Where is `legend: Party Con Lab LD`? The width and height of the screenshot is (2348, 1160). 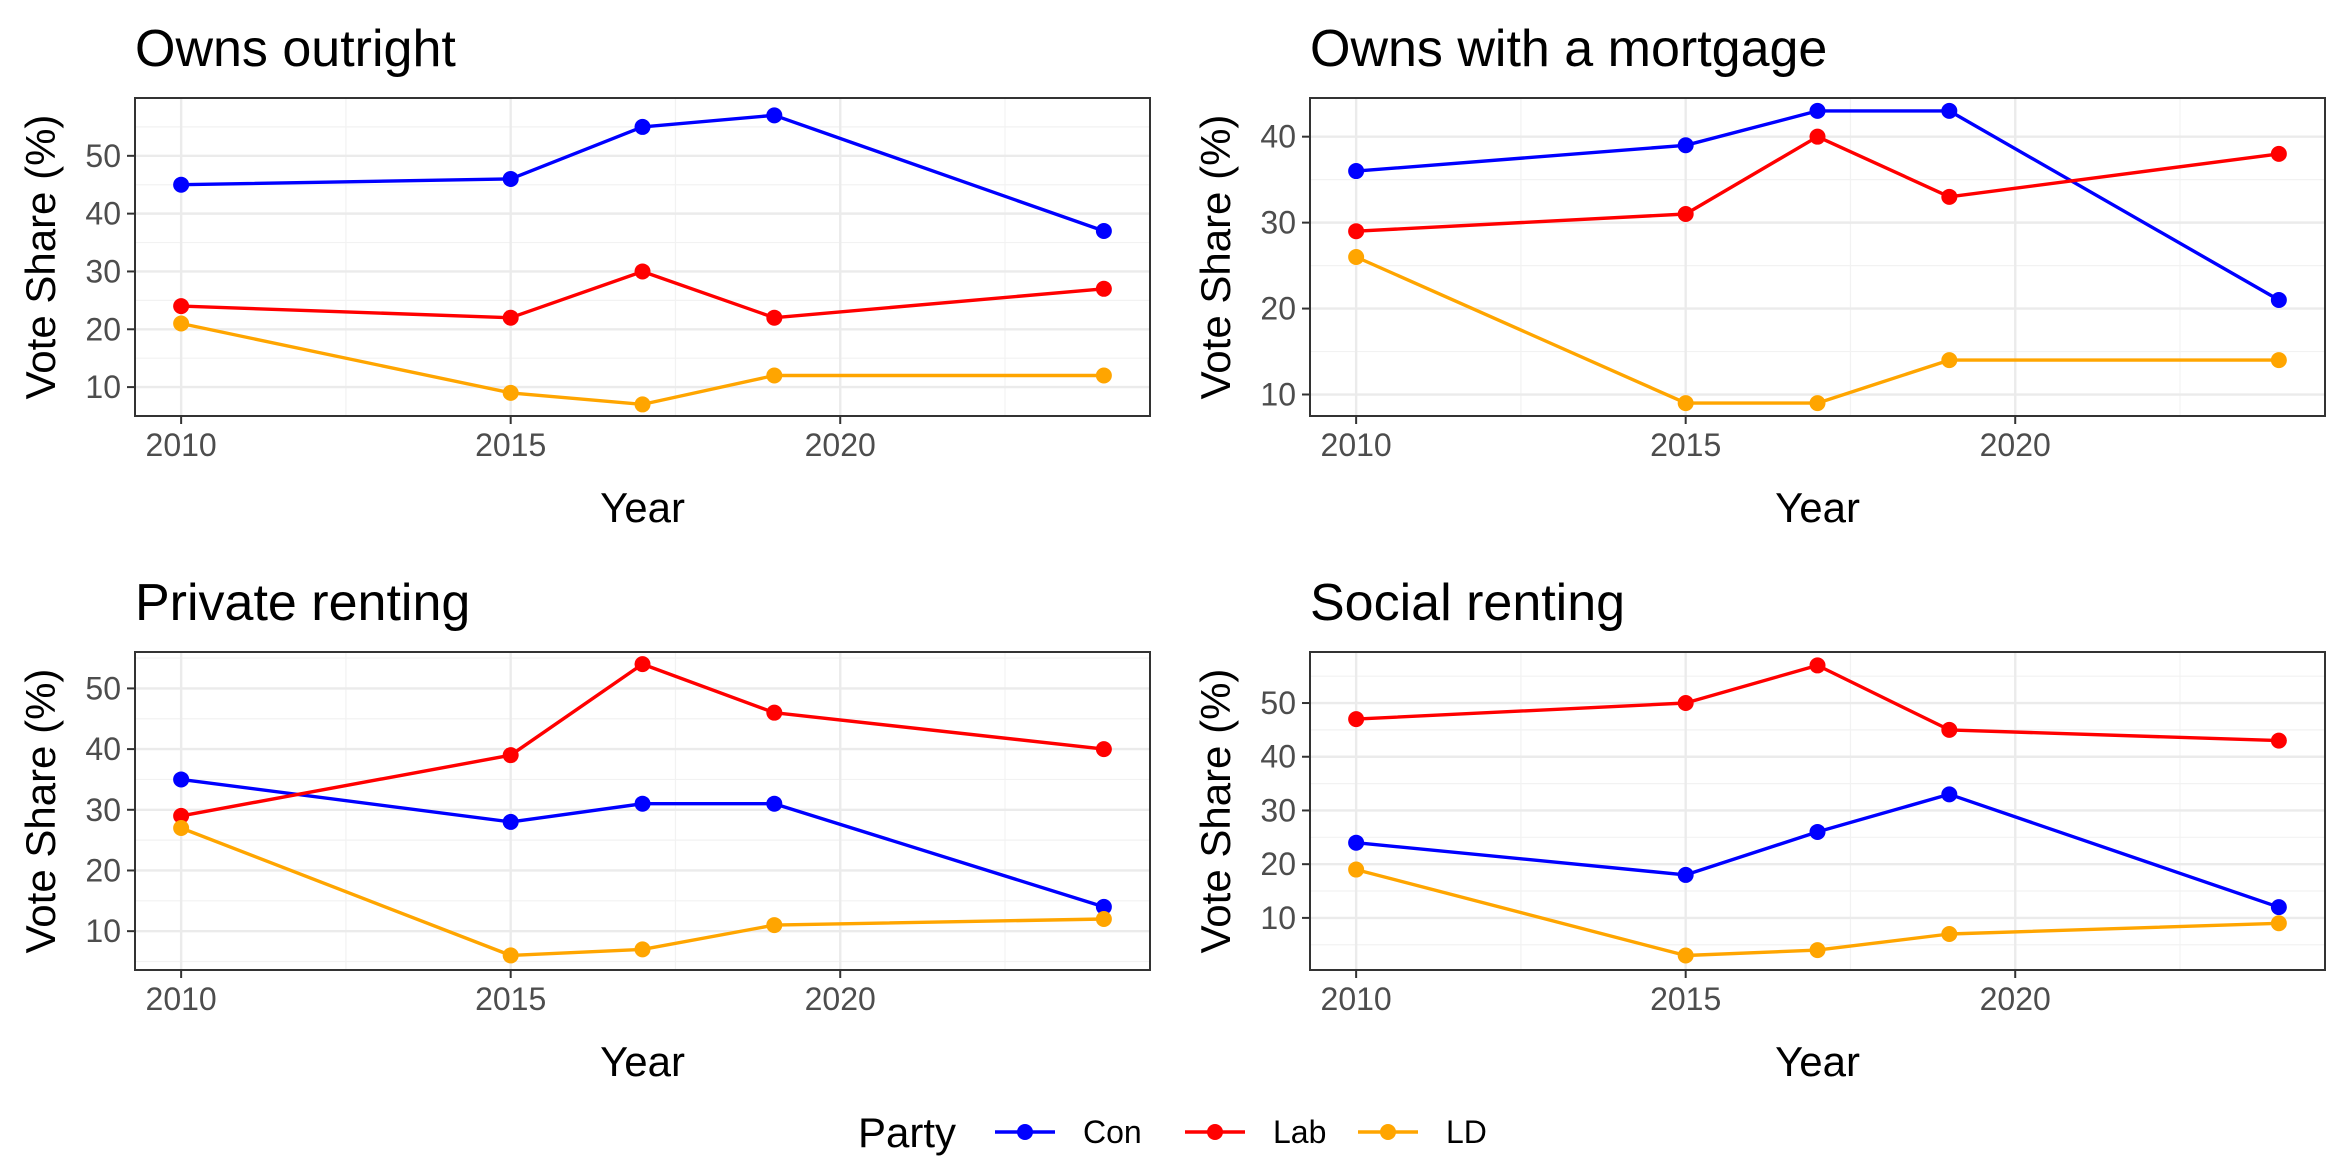
legend: Party Con Lab LD is located at coordinates (1172, 1132).